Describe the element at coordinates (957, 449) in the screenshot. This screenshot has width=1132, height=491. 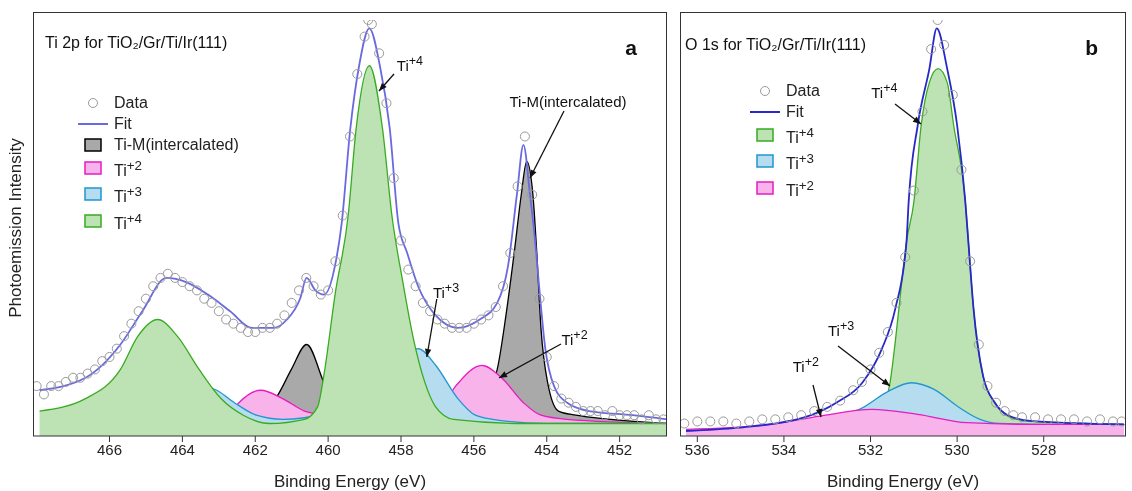
I see `x-tick-label: 530` at that location.